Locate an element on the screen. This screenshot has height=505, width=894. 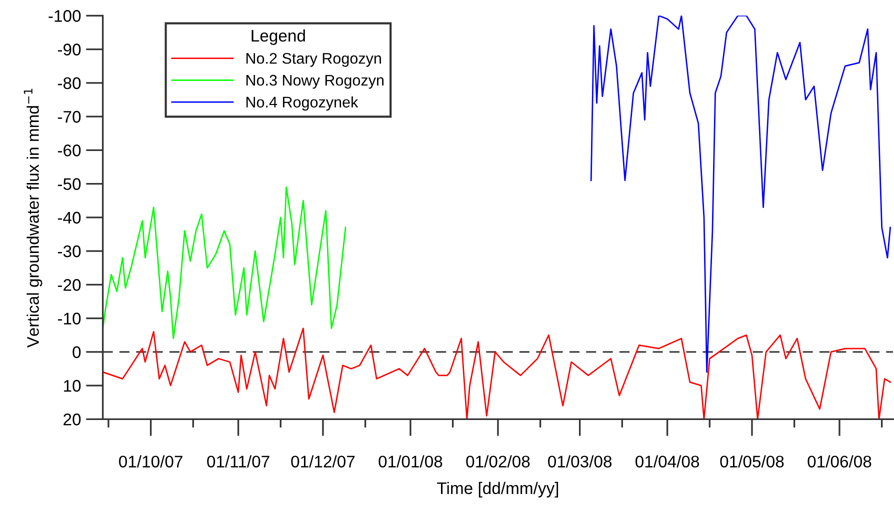
y-tick-label: -70 is located at coordinates (69, 116).